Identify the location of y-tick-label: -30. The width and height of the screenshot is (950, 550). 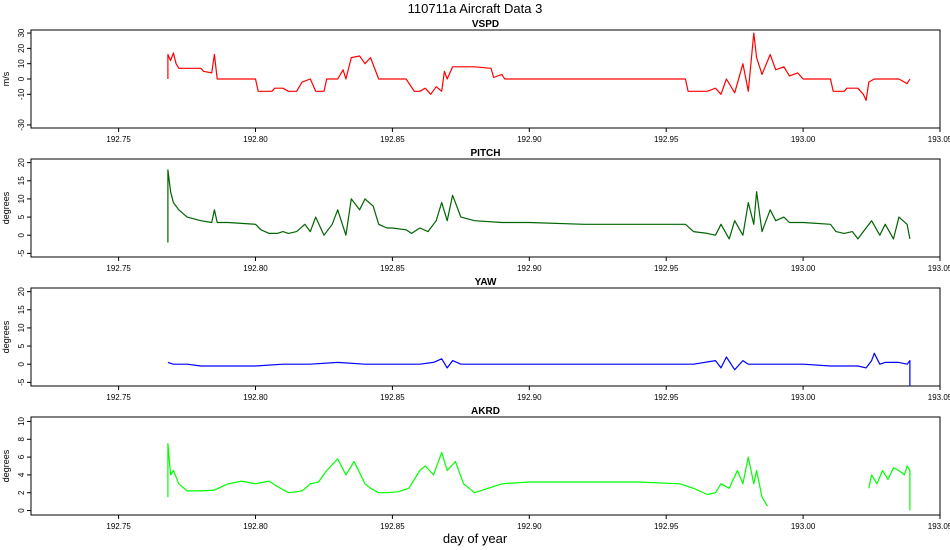
(21, 125).